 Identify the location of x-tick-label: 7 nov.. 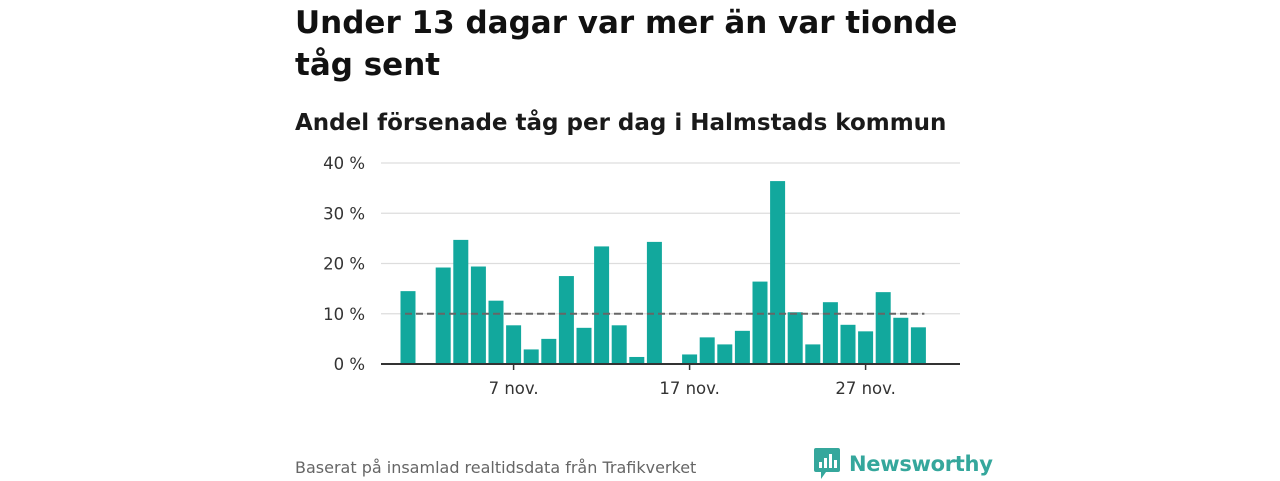
(514, 388).